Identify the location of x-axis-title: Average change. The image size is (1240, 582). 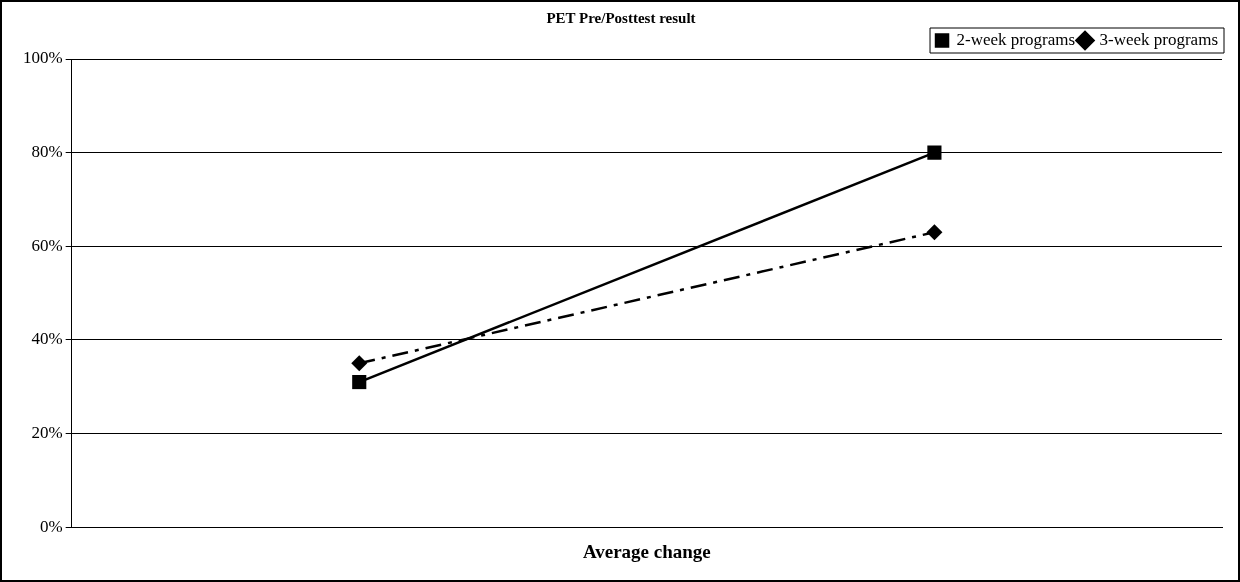
(646, 551).